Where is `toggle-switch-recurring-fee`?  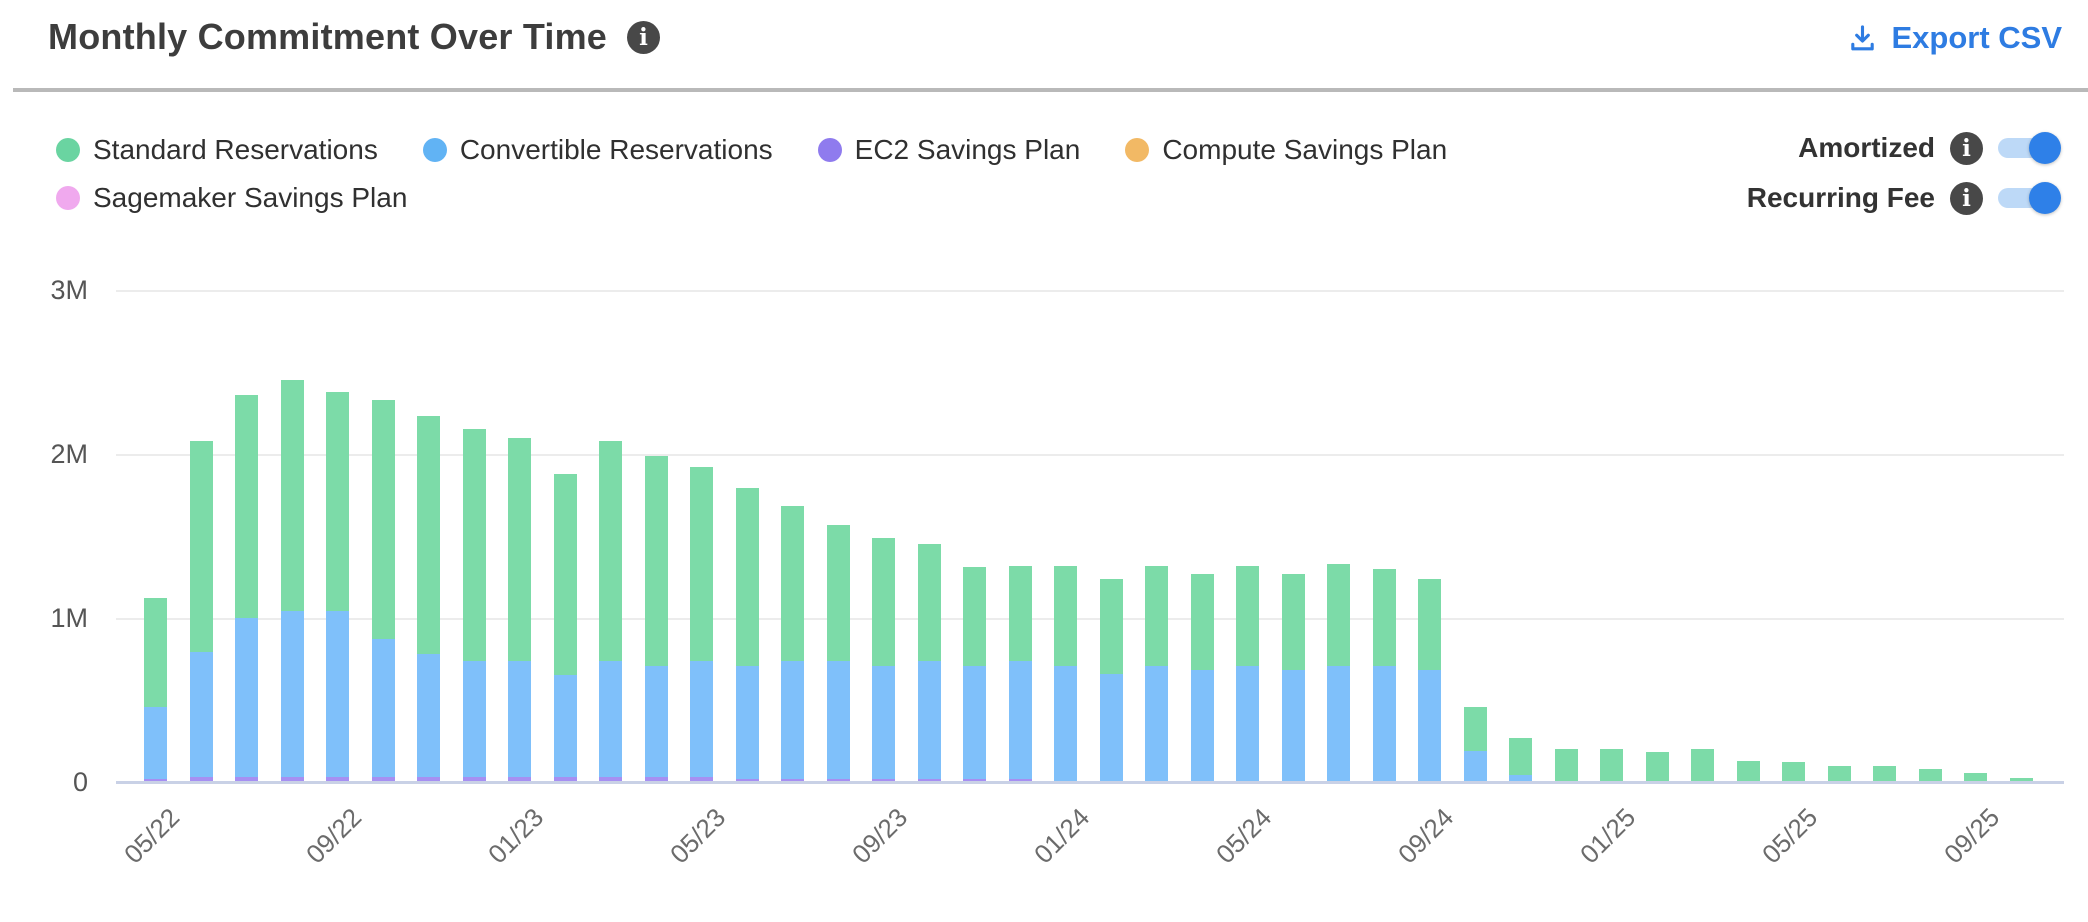
toggle-switch-recurring-fee is located at coordinates (2029, 198).